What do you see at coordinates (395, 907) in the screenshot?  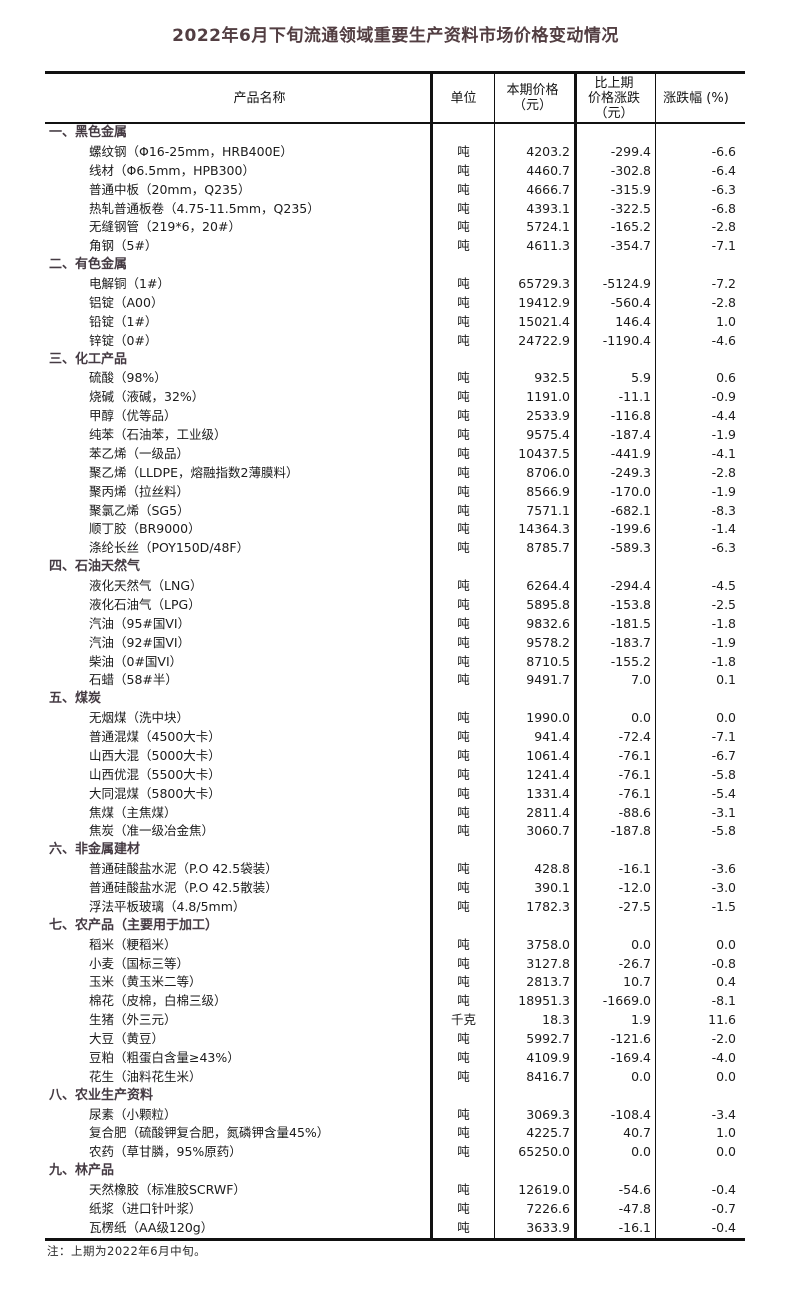 I see `table-row: 浮法平板玻璃（4.8/5mm）吨 1782.3 -27.5 -1.5` at bounding box center [395, 907].